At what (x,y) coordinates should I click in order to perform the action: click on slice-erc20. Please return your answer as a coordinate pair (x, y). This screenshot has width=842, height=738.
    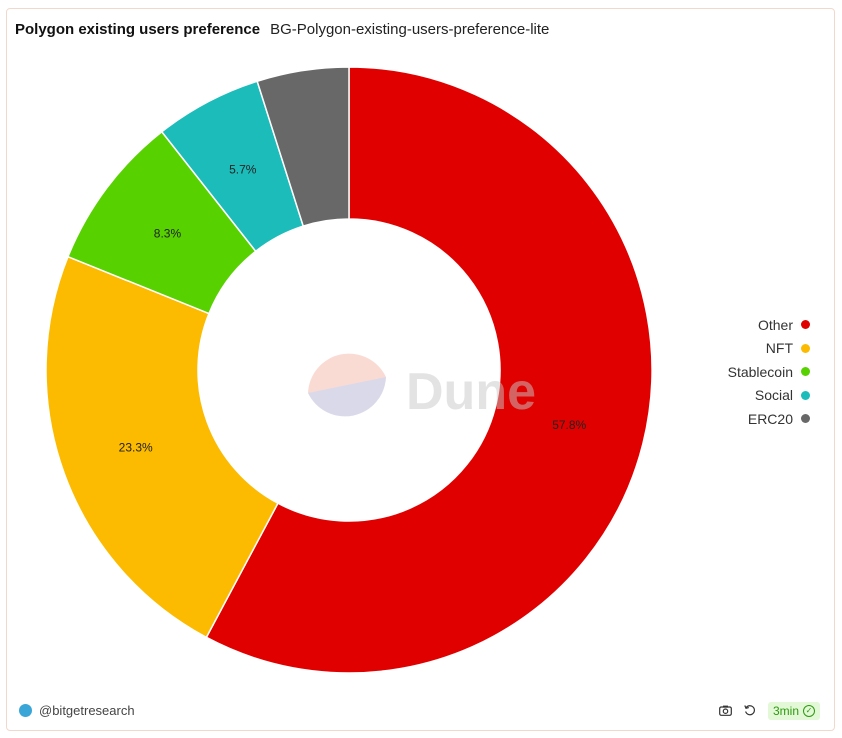
    Looking at the image, I should click on (303, 147).